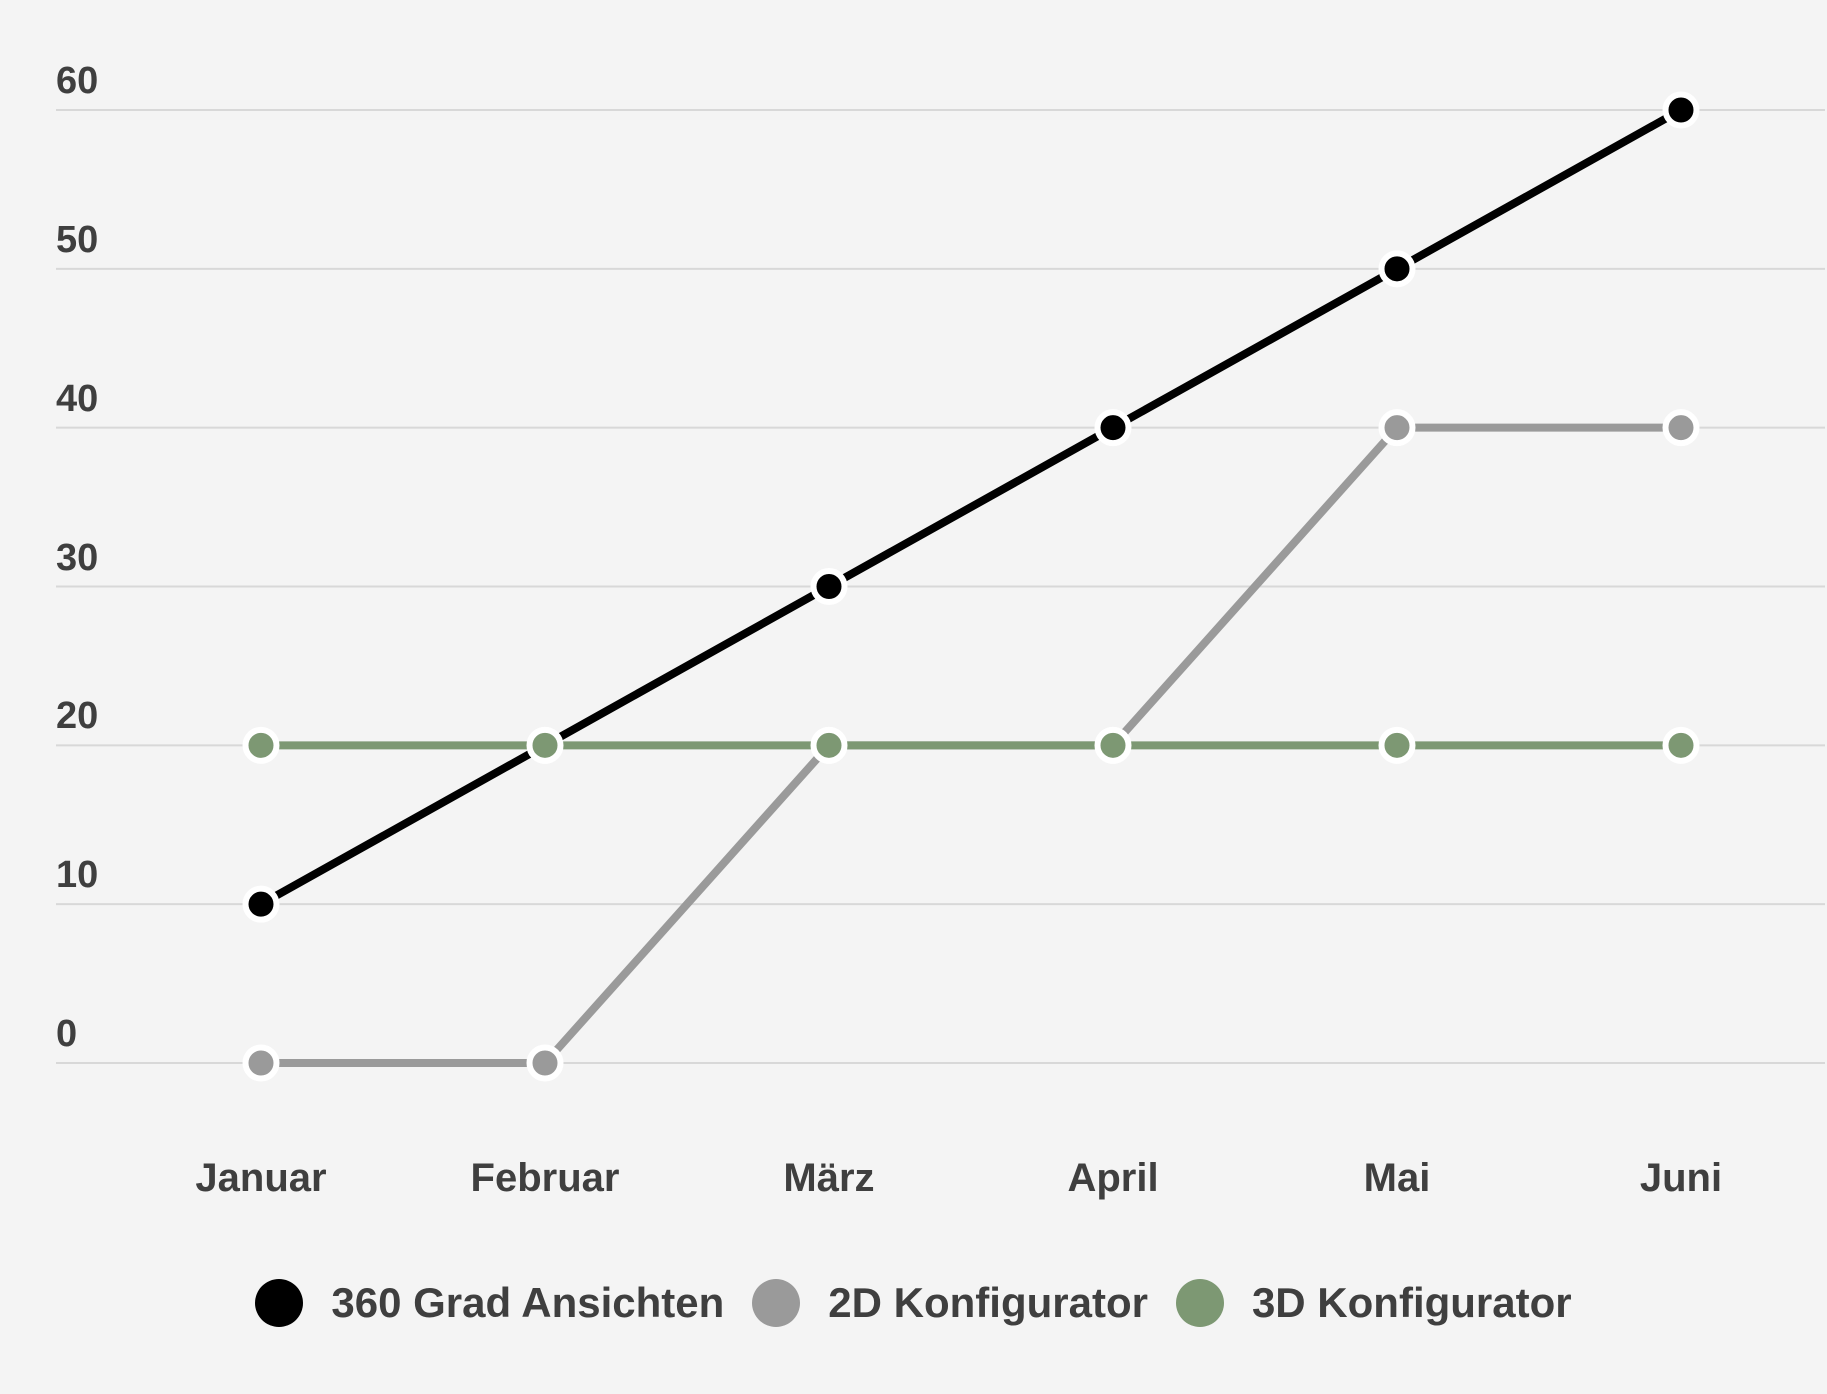 The image size is (1827, 1394). What do you see at coordinates (988, 1302) in the screenshot?
I see `legend-label: 2D Konfigurator` at bounding box center [988, 1302].